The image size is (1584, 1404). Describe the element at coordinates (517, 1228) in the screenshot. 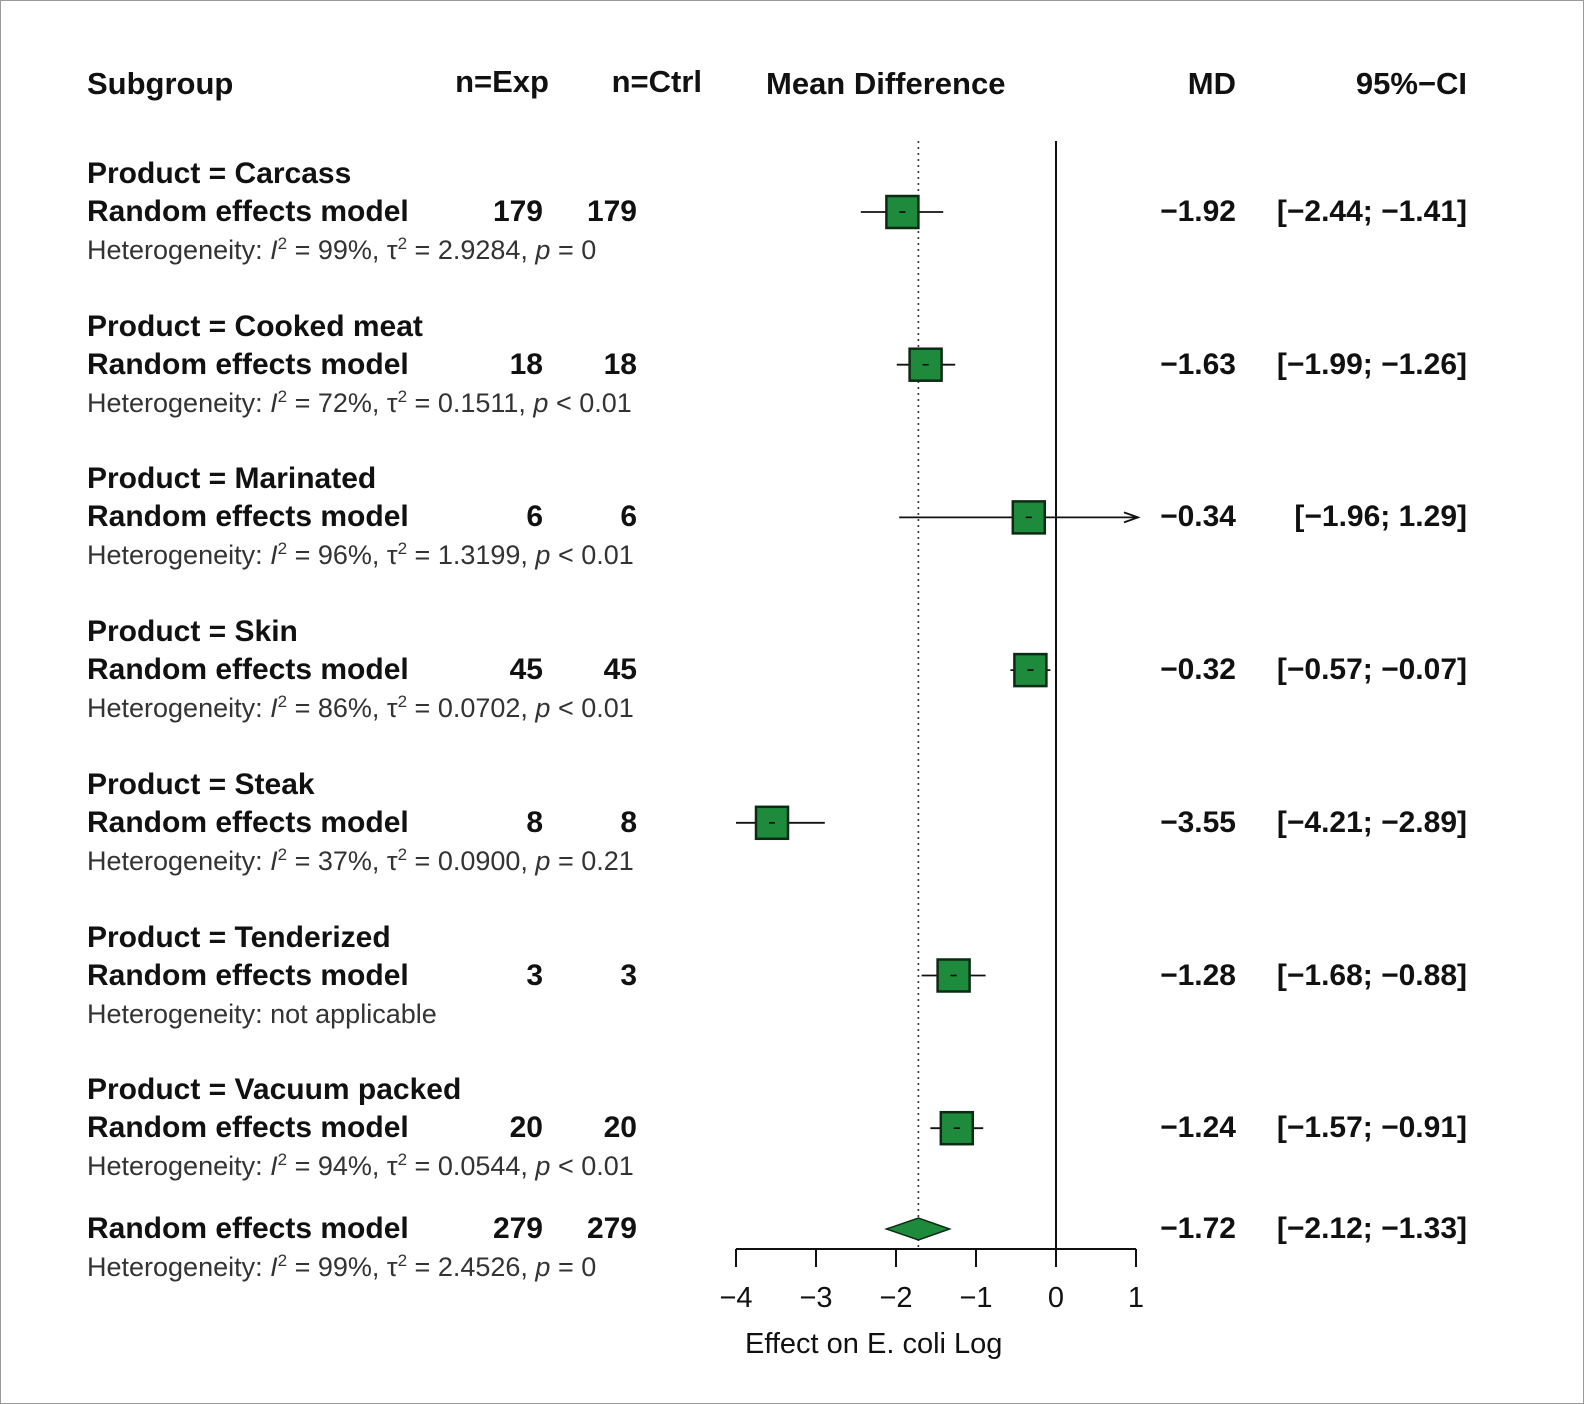

I see `overall-n-exp: 279` at that location.